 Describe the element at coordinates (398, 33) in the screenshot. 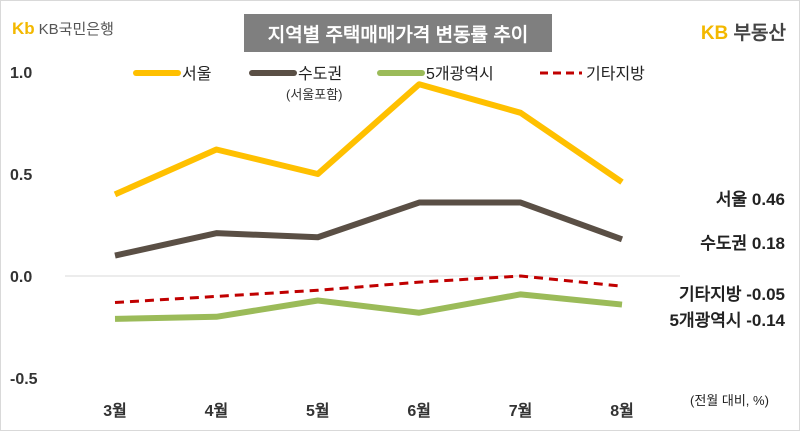

I see `chart-title: 지역별 주택매매가격 변동률 추이` at that location.